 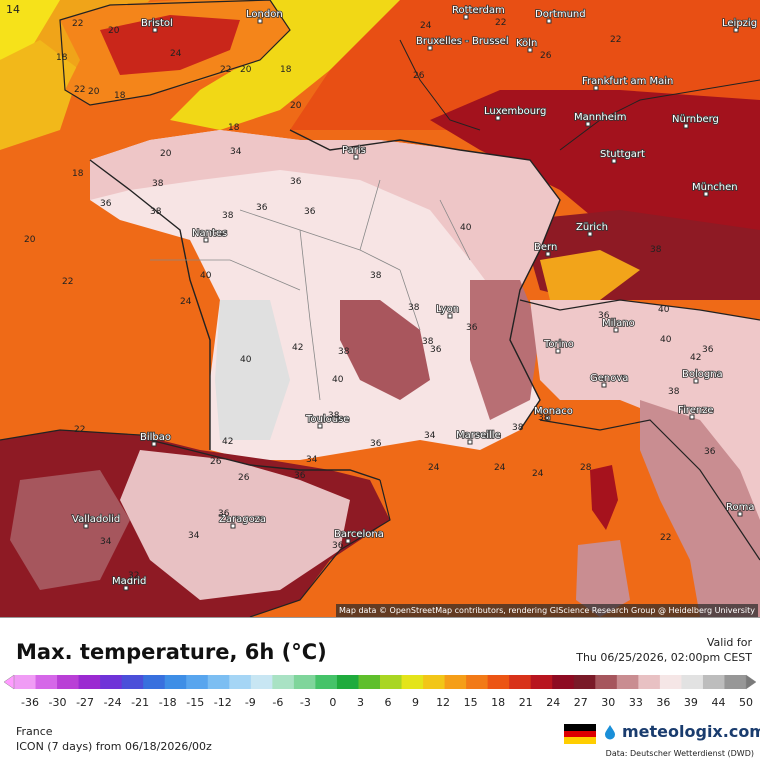 I want to click on city-label: Milano, so click(x=618, y=323).